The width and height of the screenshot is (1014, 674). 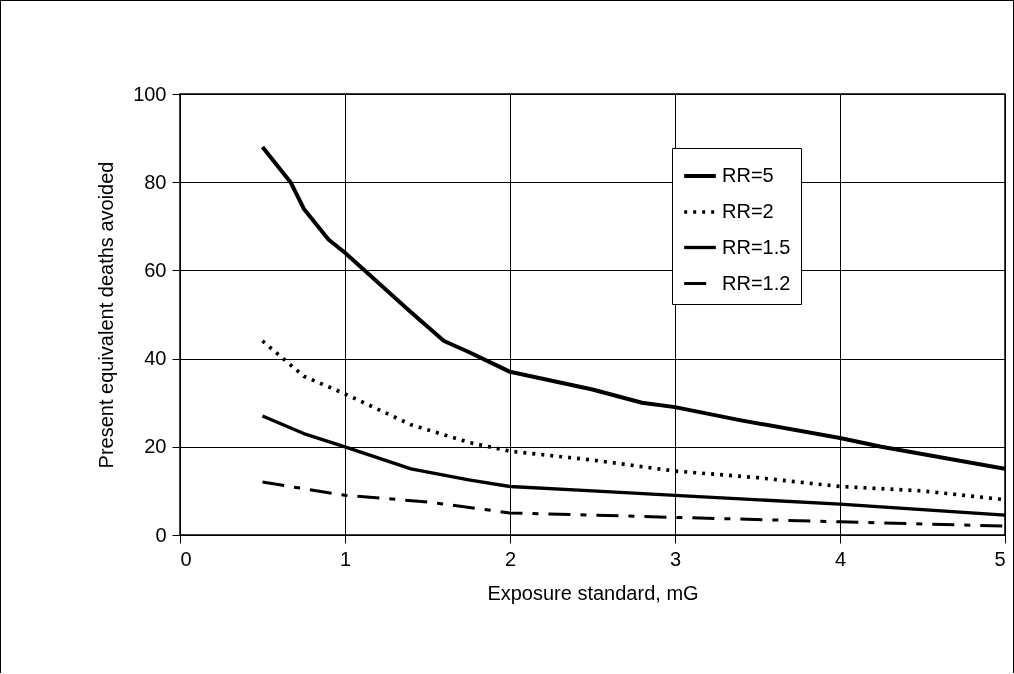 I want to click on y-tick-label: 80, so click(x=155, y=181).